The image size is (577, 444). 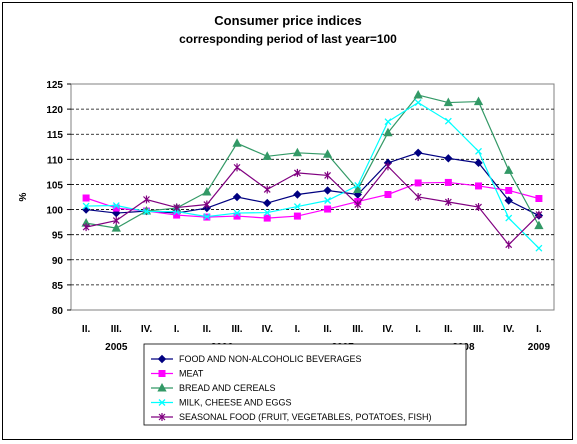 I want to click on legend-box, so click(x=305, y=384).